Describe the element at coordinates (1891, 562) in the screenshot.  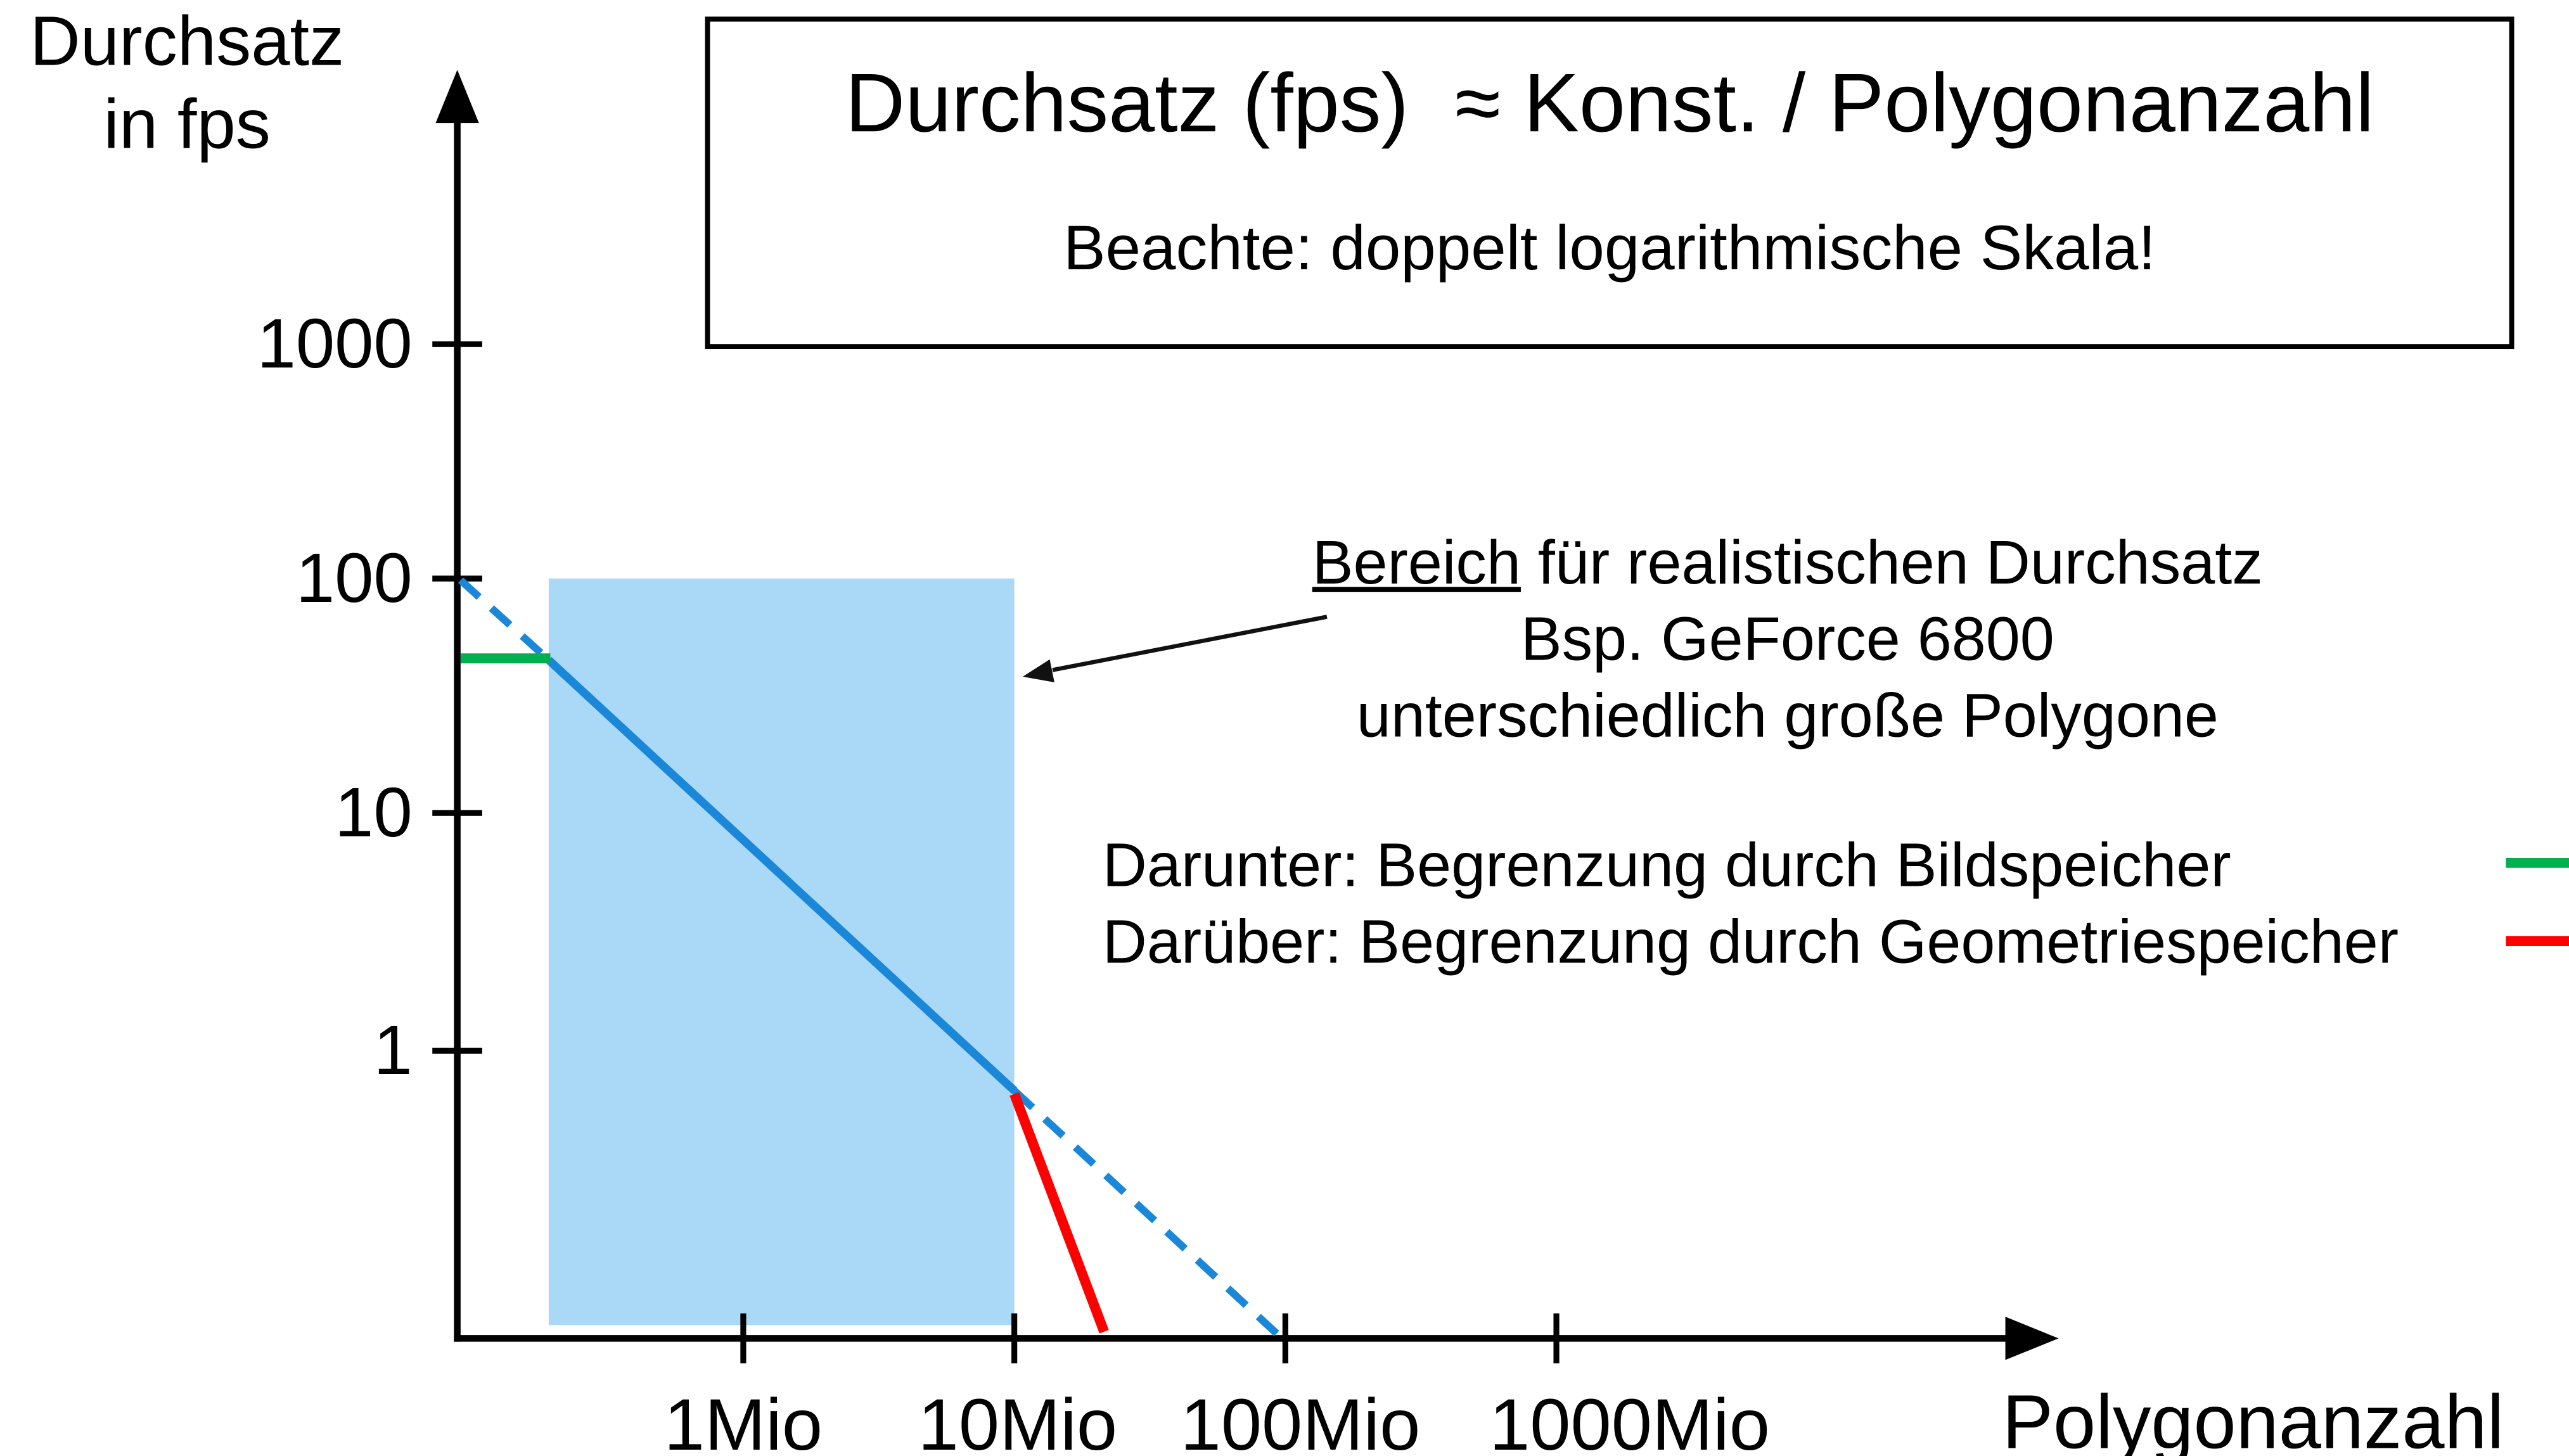
I see `region-annotation-line1-rest: für realistischen Durchsatz` at that location.